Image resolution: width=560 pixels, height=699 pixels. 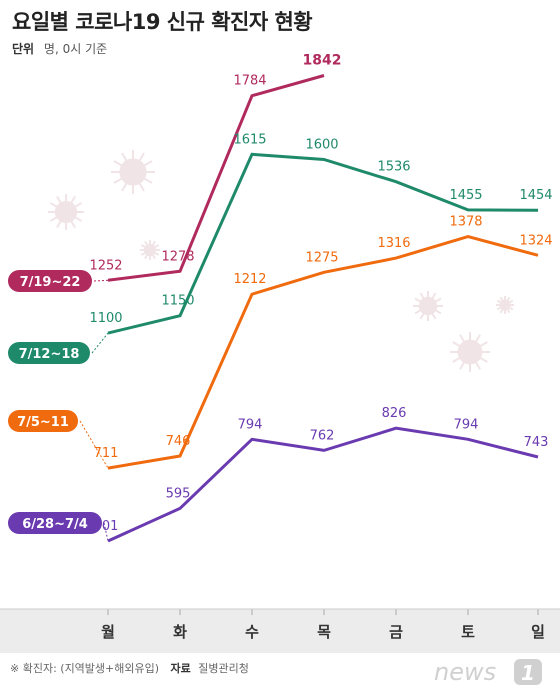 I want to click on data-label: 711, so click(x=106, y=453).